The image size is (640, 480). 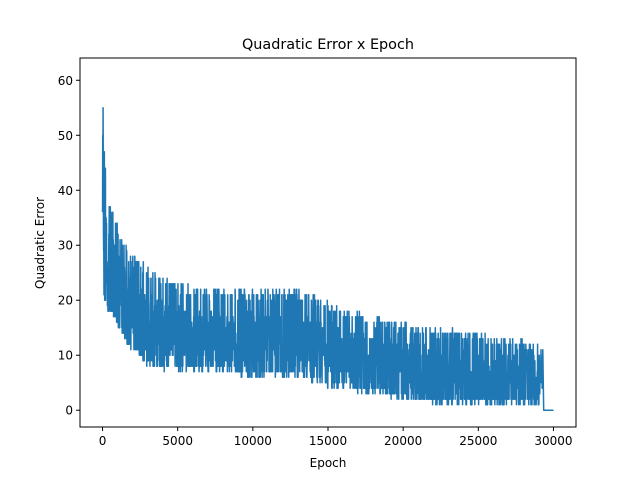 I want to click on x-tick-label: 25000, so click(x=478, y=441).